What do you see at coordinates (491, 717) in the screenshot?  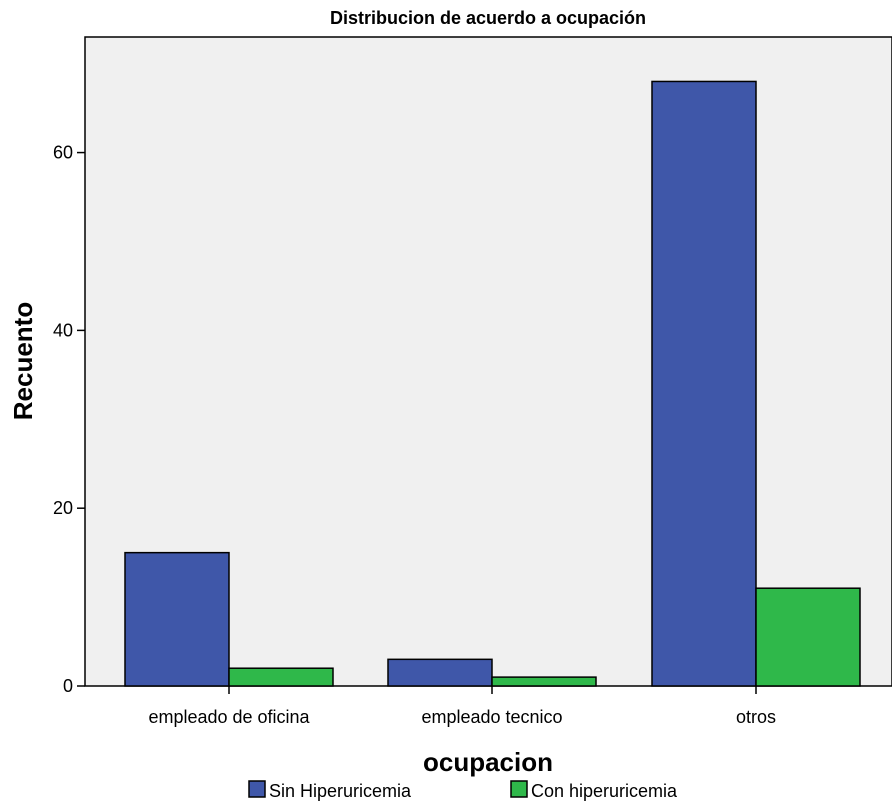 I see `x-tick-label: empleado tecnico` at bounding box center [491, 717].